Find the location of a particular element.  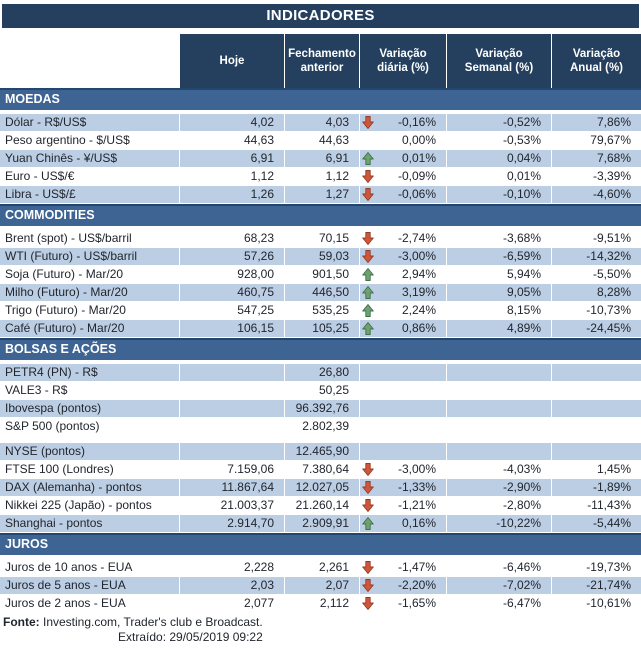

cell-variacao-diaria: -0,06% is located at coordinates (403, 194).